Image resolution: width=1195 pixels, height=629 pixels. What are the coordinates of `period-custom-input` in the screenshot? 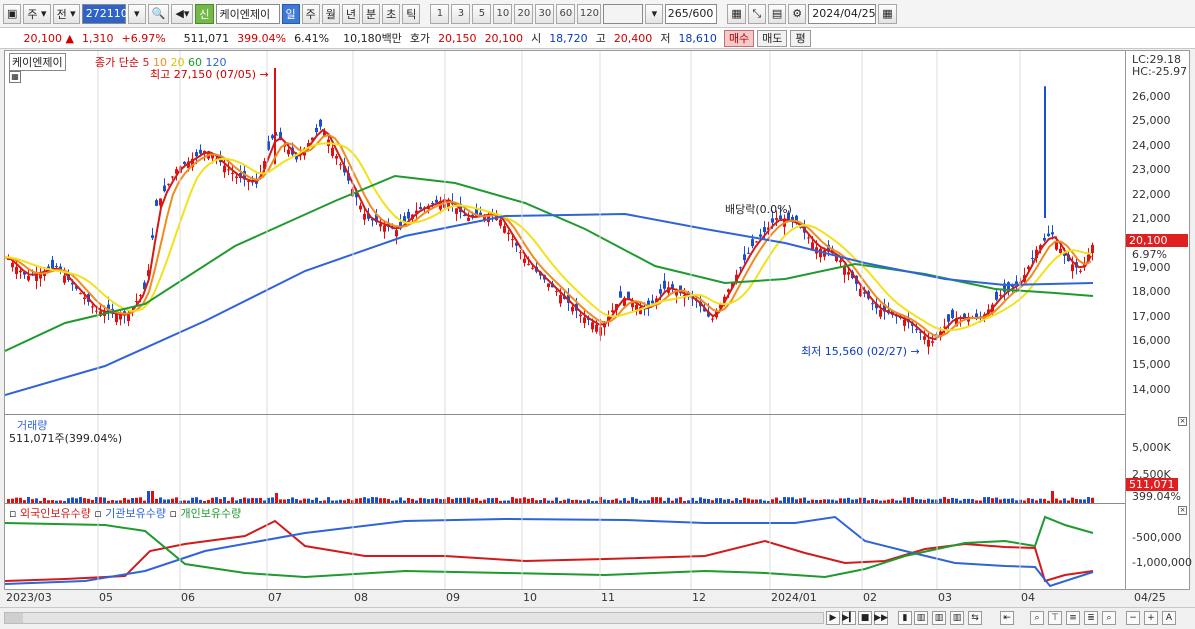 It's located at (623, 13).